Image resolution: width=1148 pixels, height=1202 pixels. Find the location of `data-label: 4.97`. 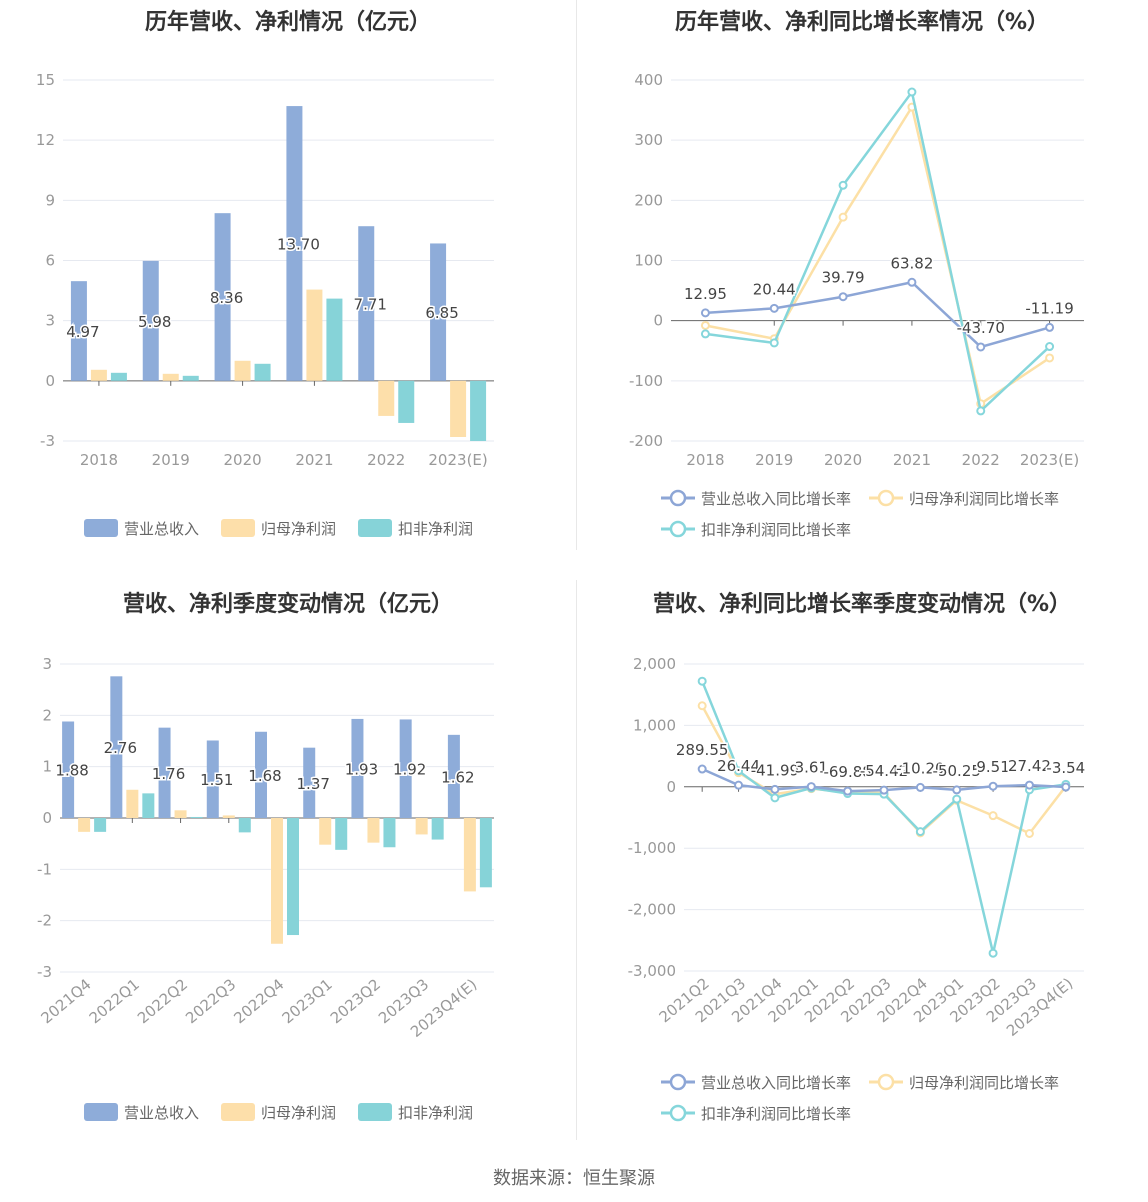

data-label: 4.97 is located at coordinates (82, 332).